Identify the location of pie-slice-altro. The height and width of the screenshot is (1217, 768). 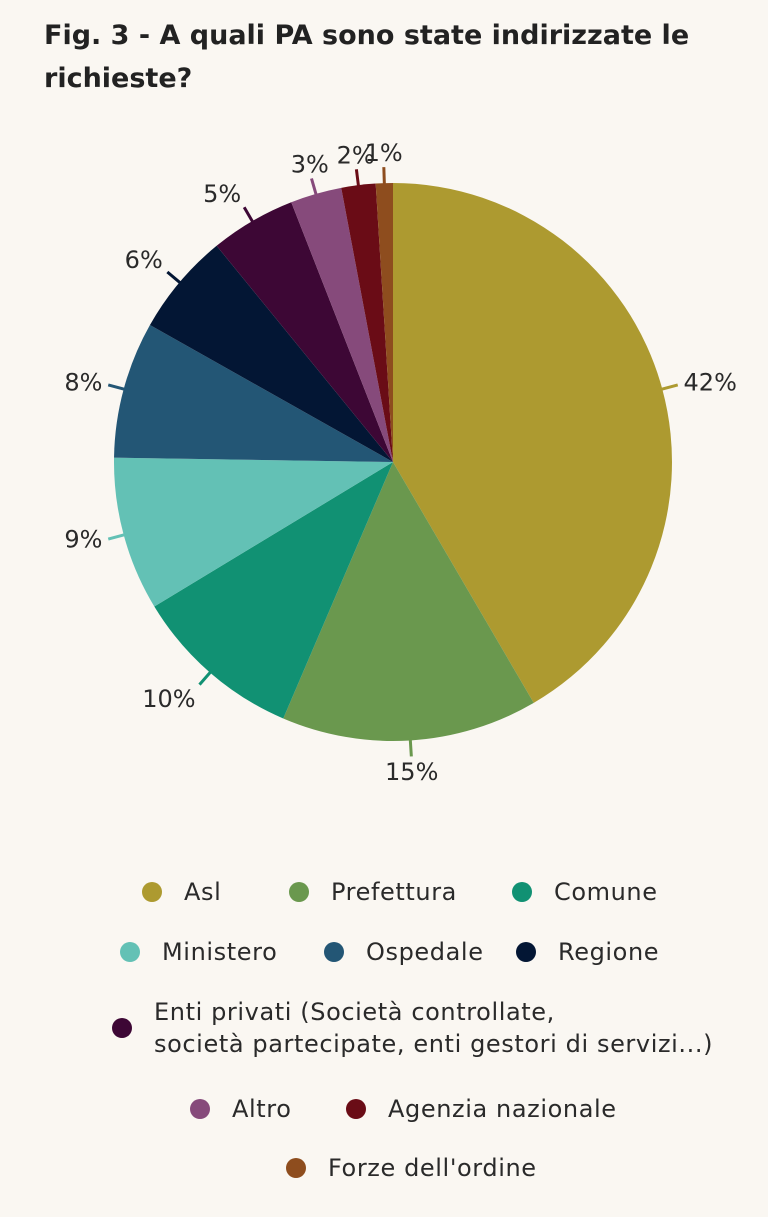
(342, 324).